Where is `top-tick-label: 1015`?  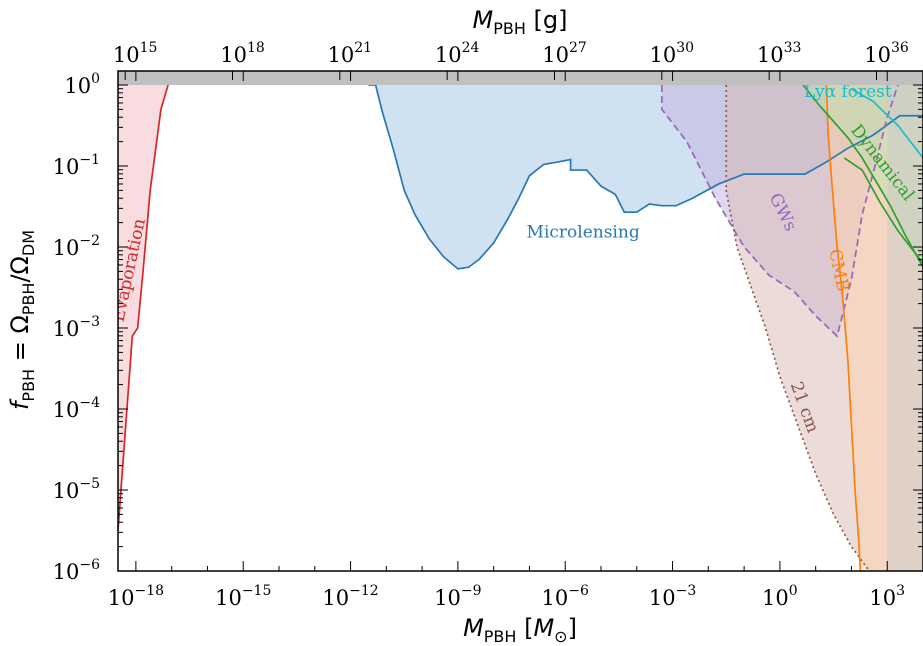 top-tick-label: 1015 is located at coordinates (135, 53).